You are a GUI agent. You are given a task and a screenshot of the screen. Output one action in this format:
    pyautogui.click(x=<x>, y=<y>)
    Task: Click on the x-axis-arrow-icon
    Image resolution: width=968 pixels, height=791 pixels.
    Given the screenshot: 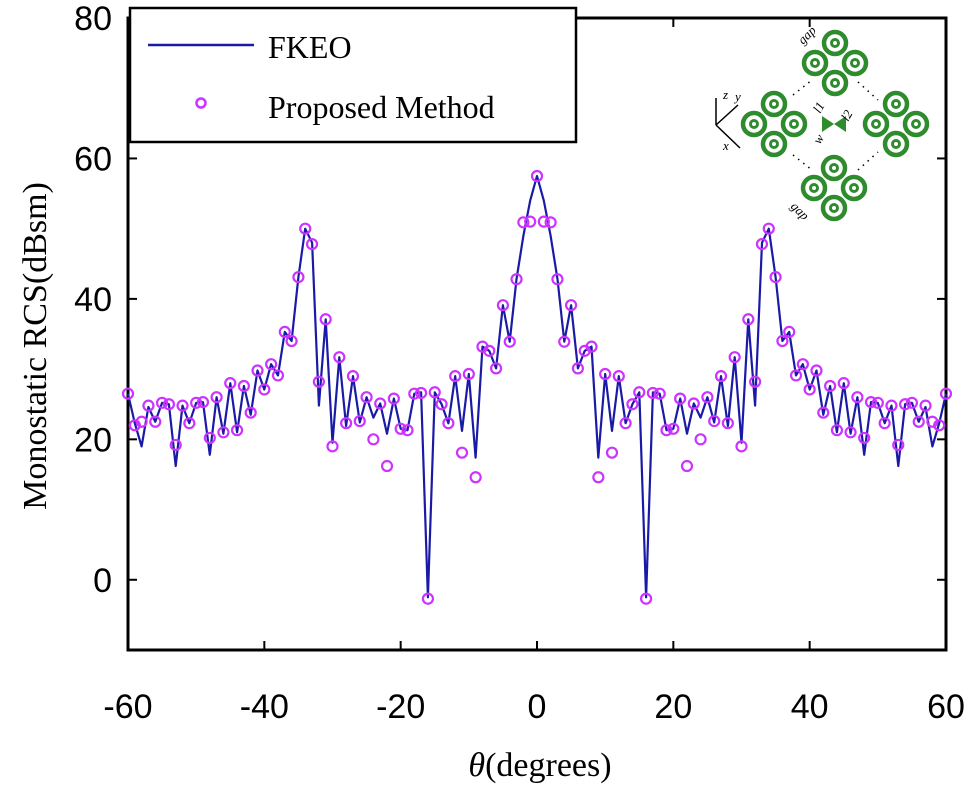 What is the action you would take?
    pyautogui.click(x=728, y=136)
    